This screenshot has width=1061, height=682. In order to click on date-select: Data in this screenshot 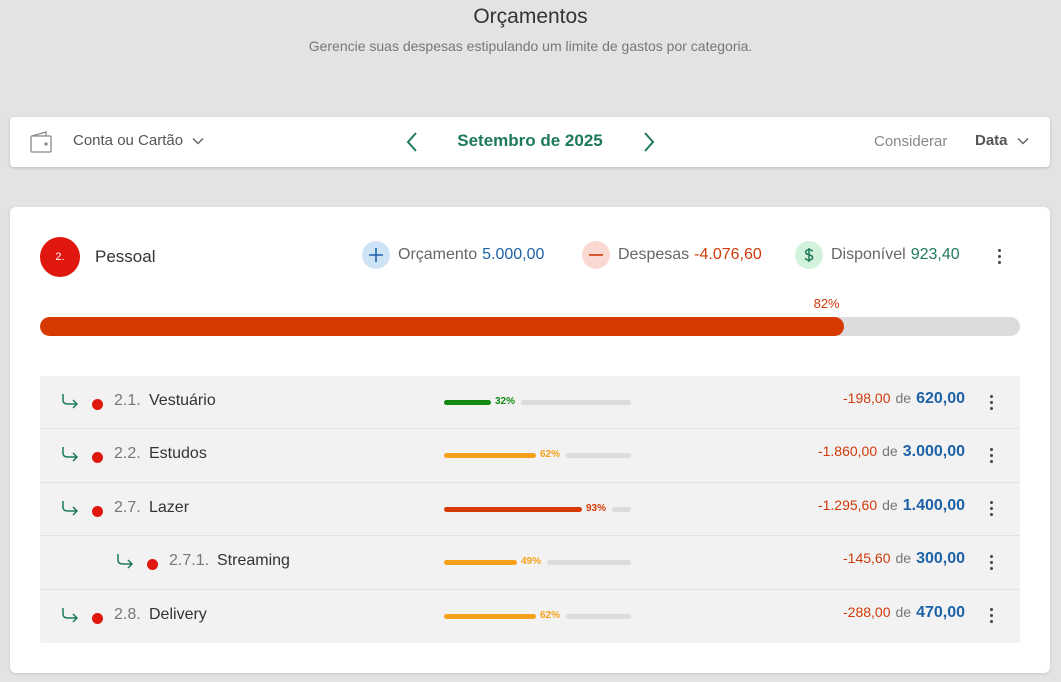, I will do `click(1002, 140)`.